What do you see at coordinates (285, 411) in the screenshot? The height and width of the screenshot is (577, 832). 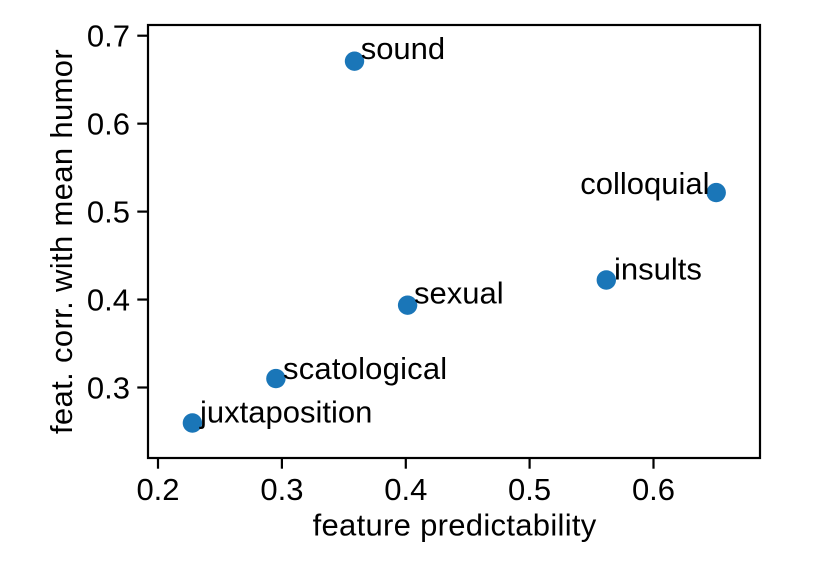 I see `svg-text: juxtaposition` at bounding box center [285, 411].